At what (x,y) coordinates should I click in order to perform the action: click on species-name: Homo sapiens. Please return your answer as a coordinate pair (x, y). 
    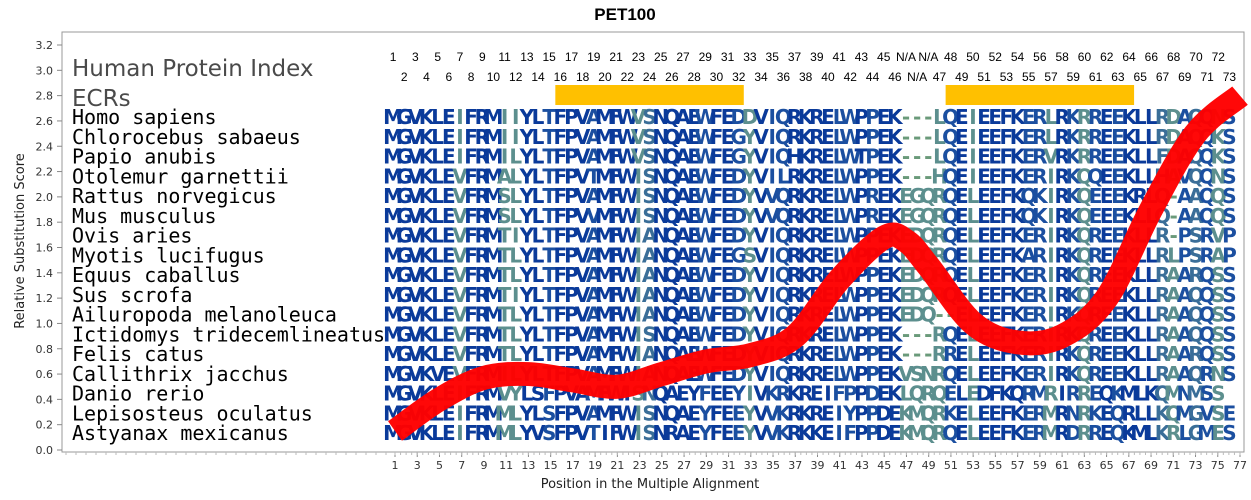
    Looking at the image, I should click on (144, 117).